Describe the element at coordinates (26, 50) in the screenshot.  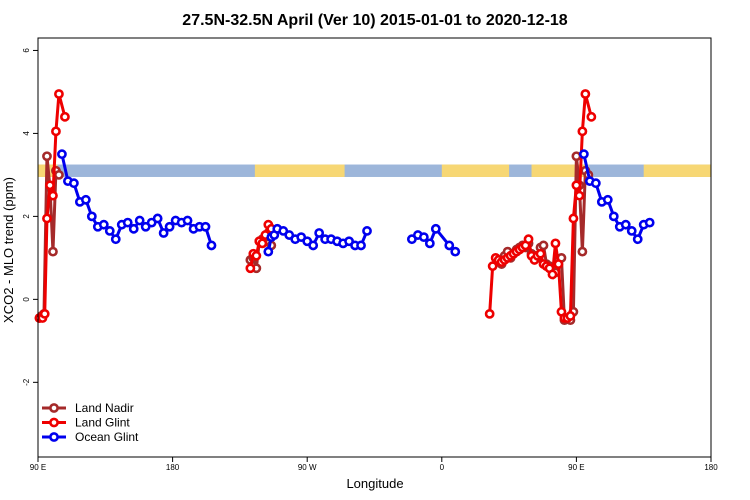
I see `y-tick-label: 6` at that location.